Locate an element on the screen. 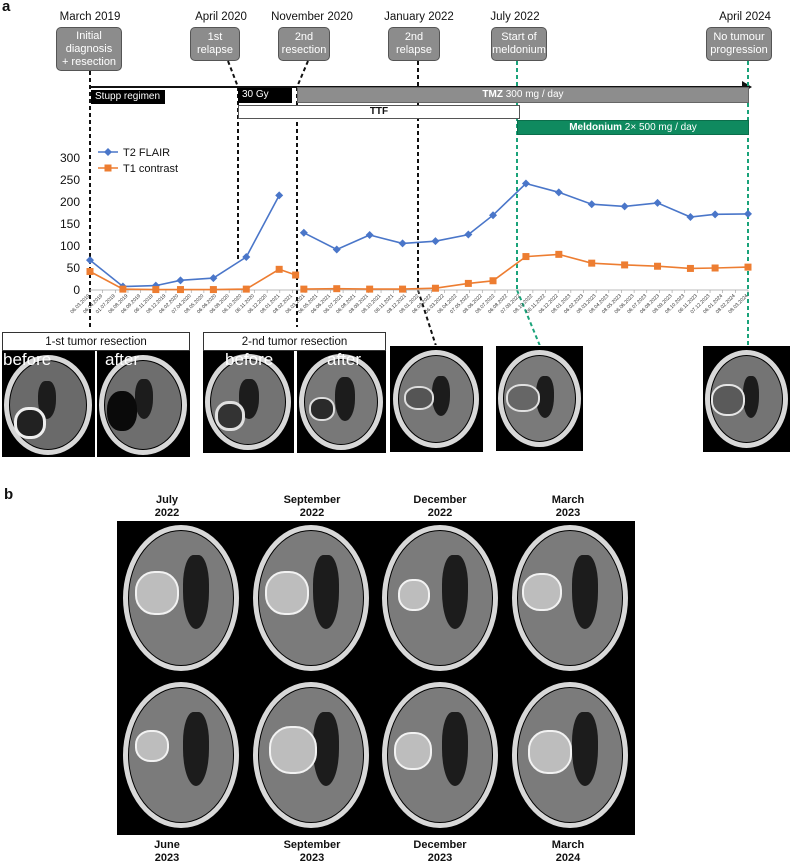 The image size is (791, 865). event-date-second-resection: November 2020 is located at coordinates (312, 17).